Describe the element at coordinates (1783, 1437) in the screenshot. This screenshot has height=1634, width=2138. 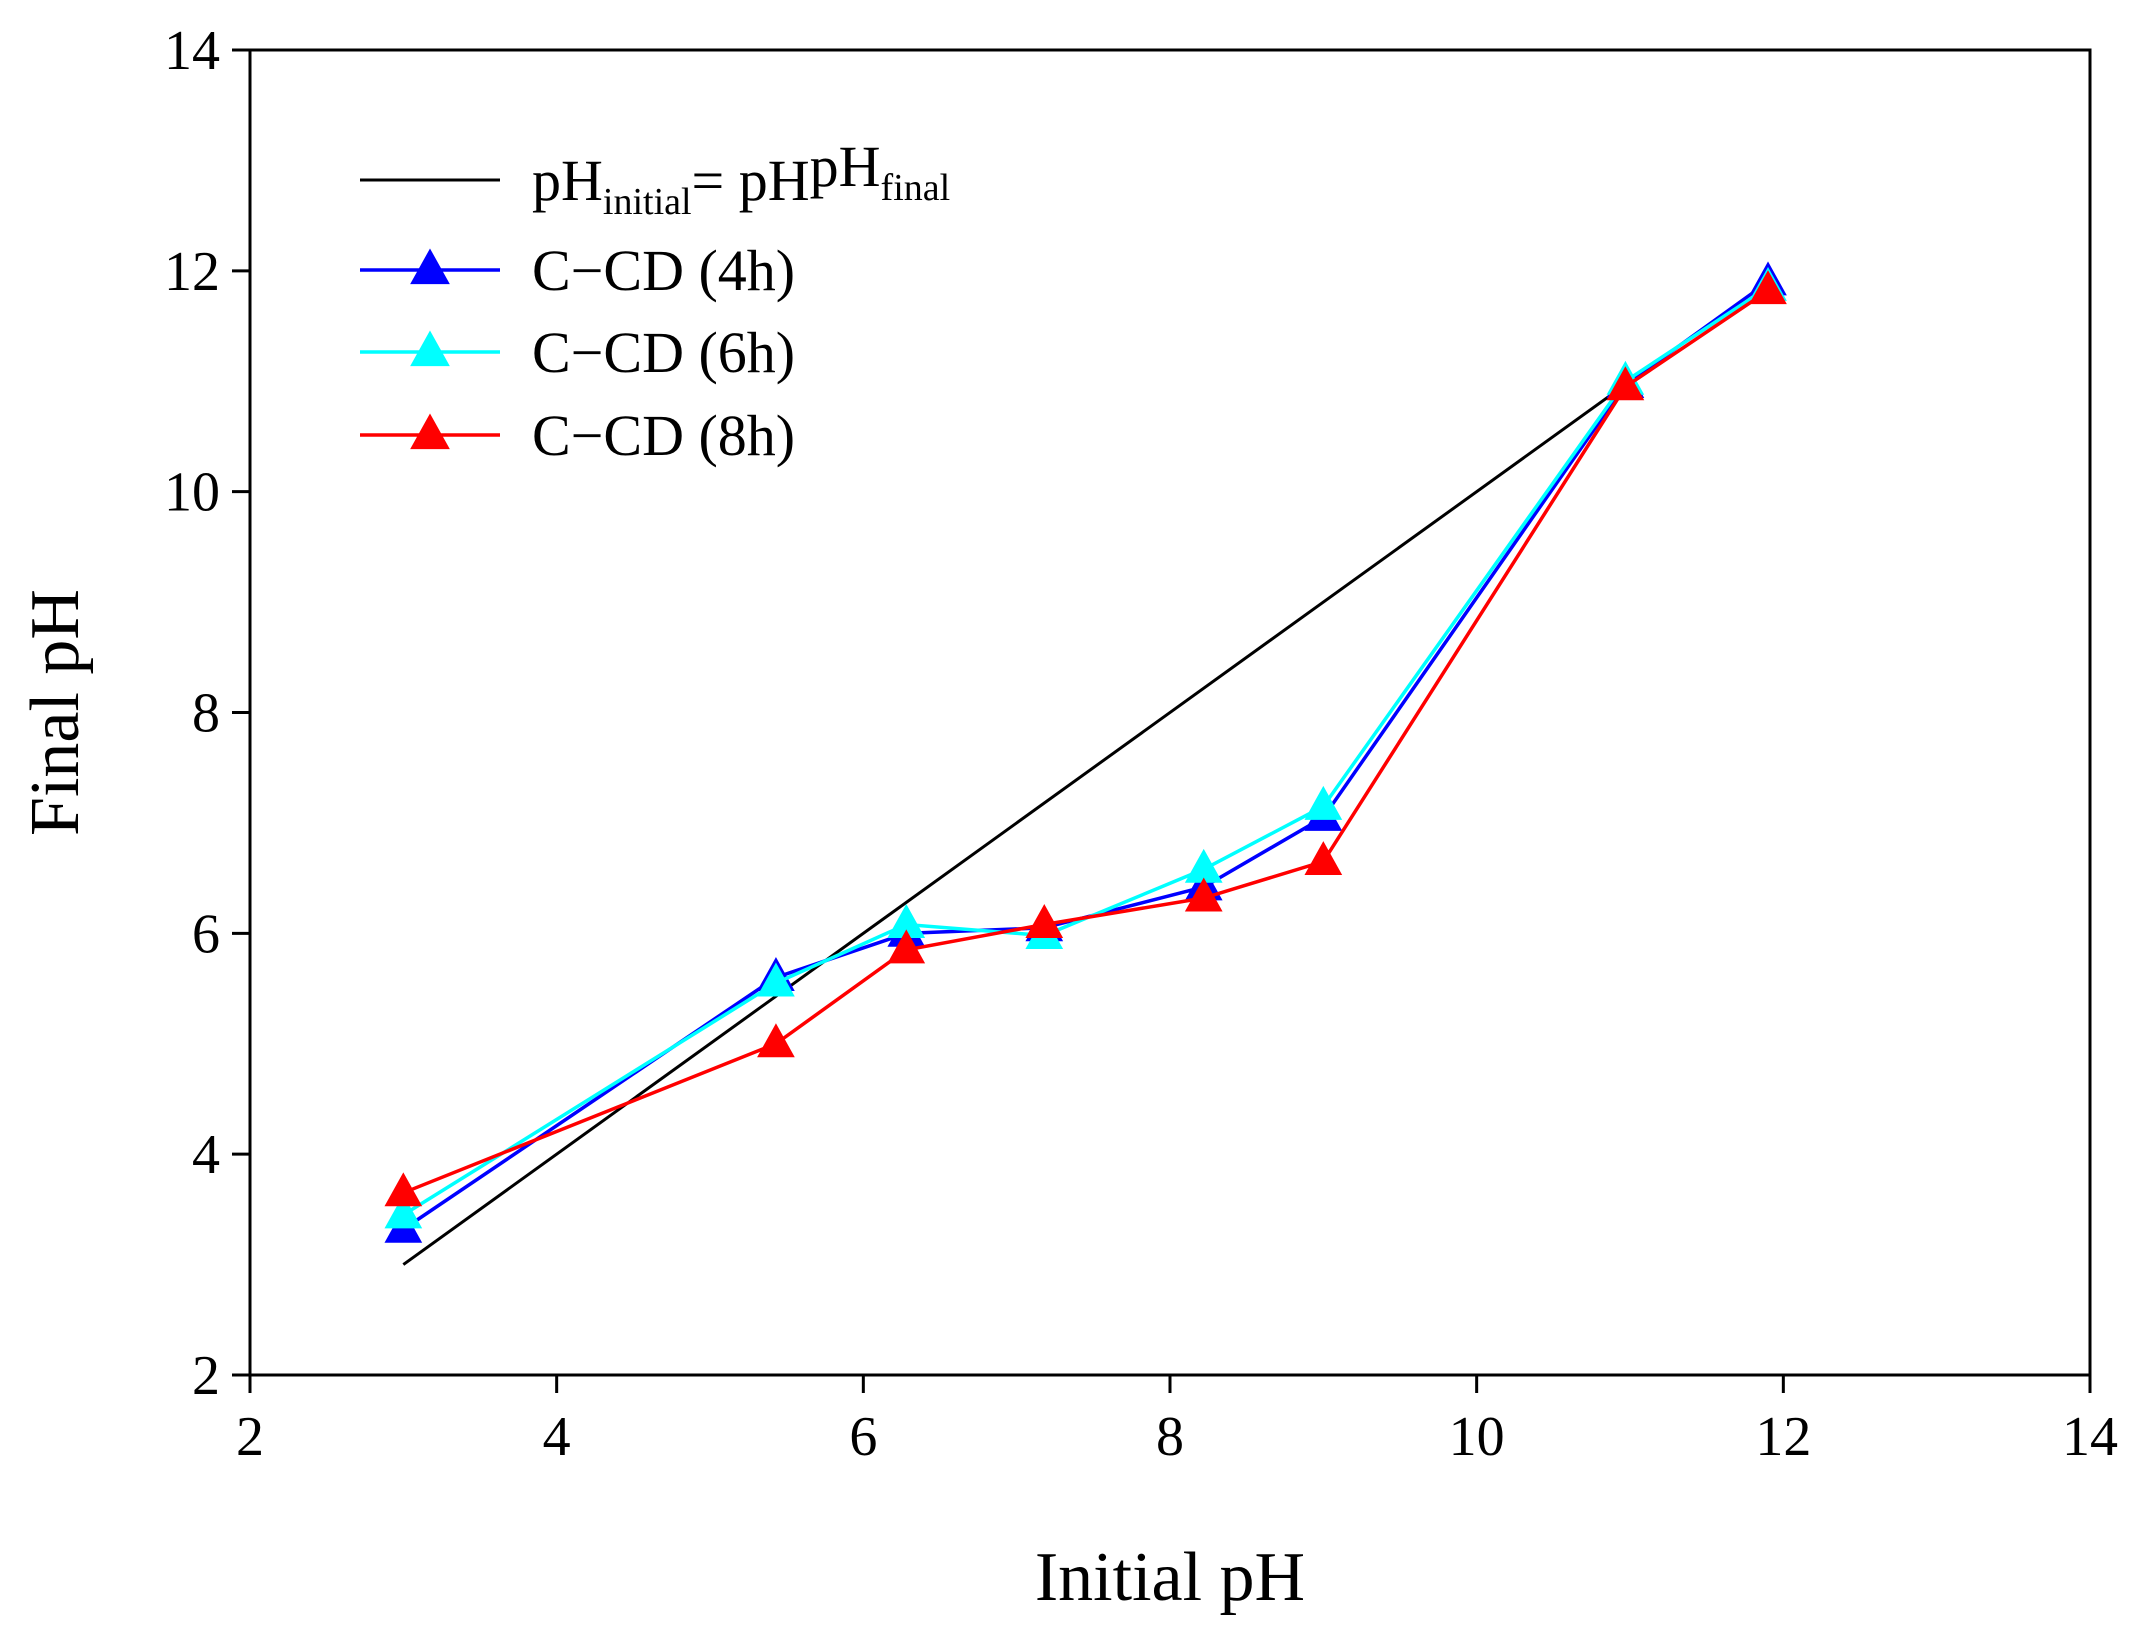
I see `x-tick-label: 12` at that location.